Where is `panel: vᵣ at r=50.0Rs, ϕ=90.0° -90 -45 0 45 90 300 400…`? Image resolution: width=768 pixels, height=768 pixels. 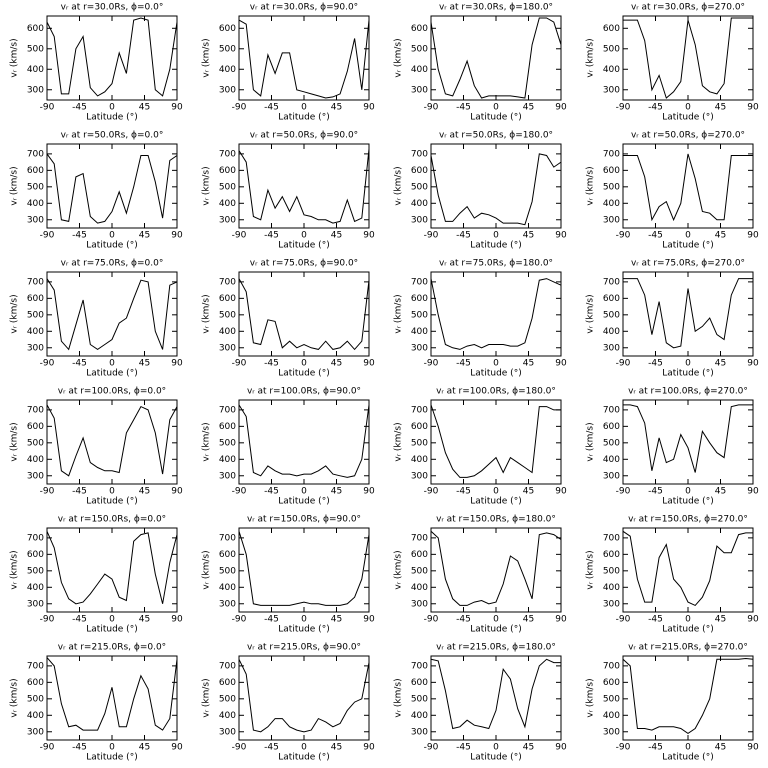 panel: vᵣ at r=50.0Rs, ϕ=90.0° -90 -45 0 45 90 300 400… is located at coordinates (288, 191).